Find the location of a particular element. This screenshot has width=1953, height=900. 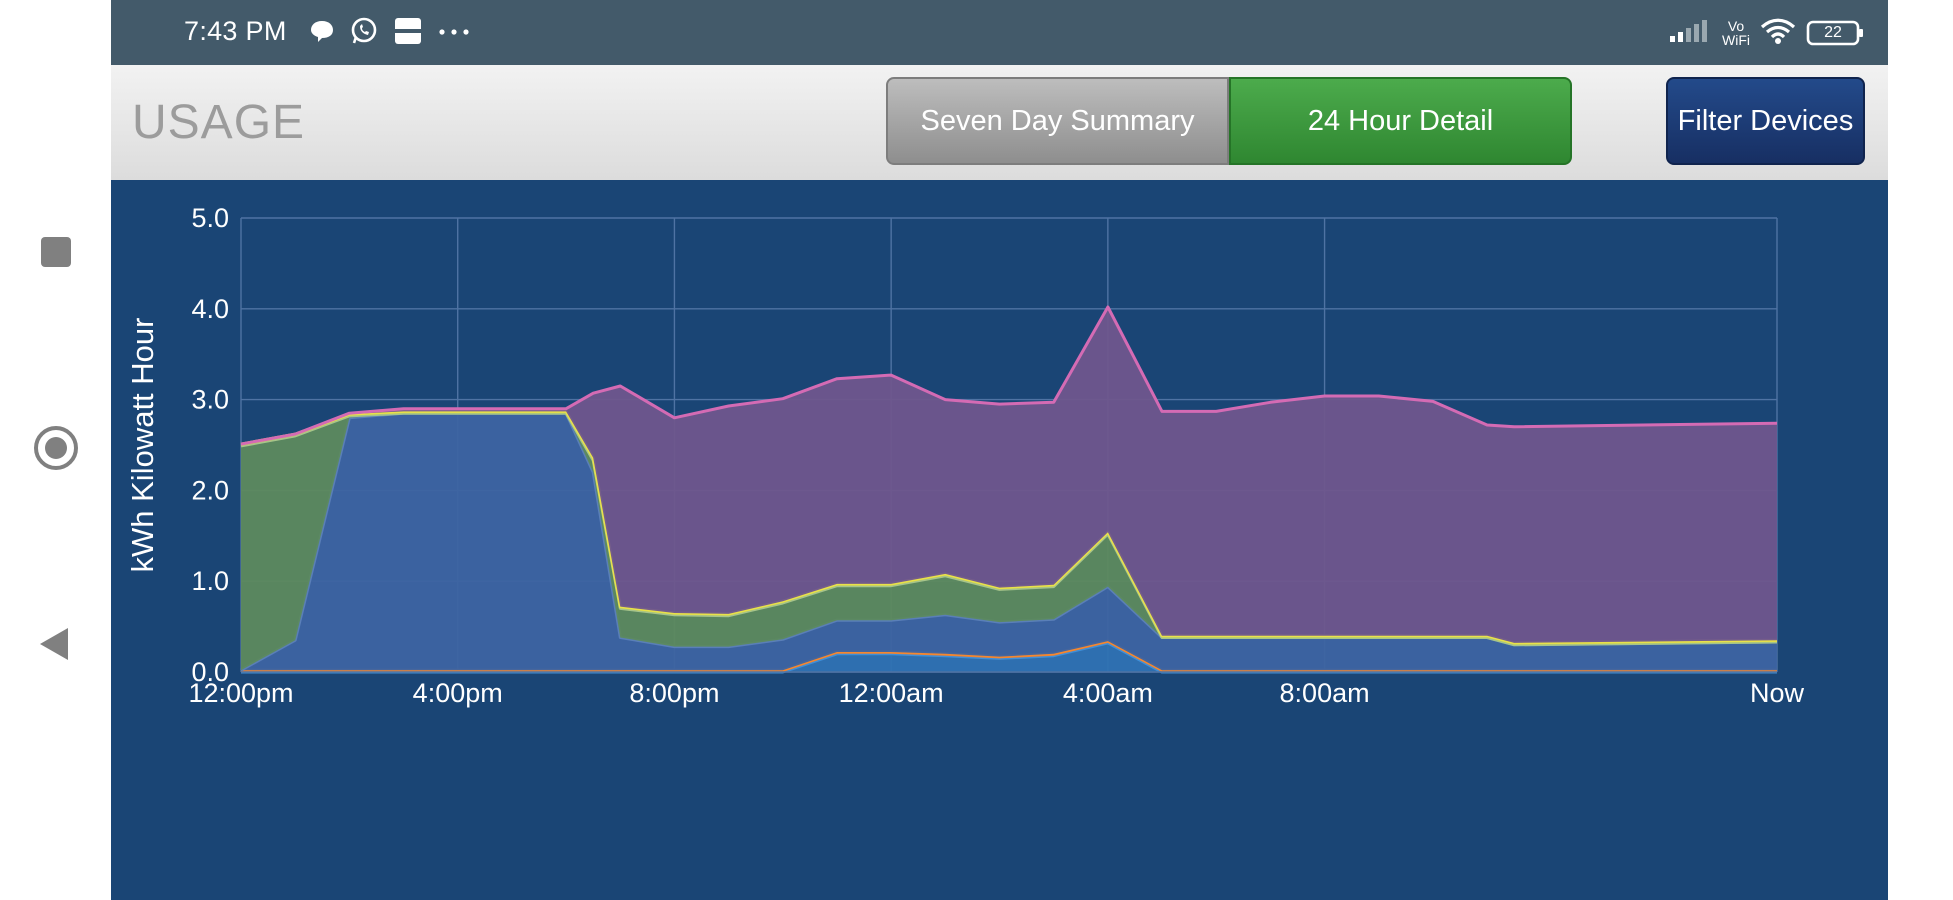

y-tick-label: 5.0 is located at coordinates (210, 218).